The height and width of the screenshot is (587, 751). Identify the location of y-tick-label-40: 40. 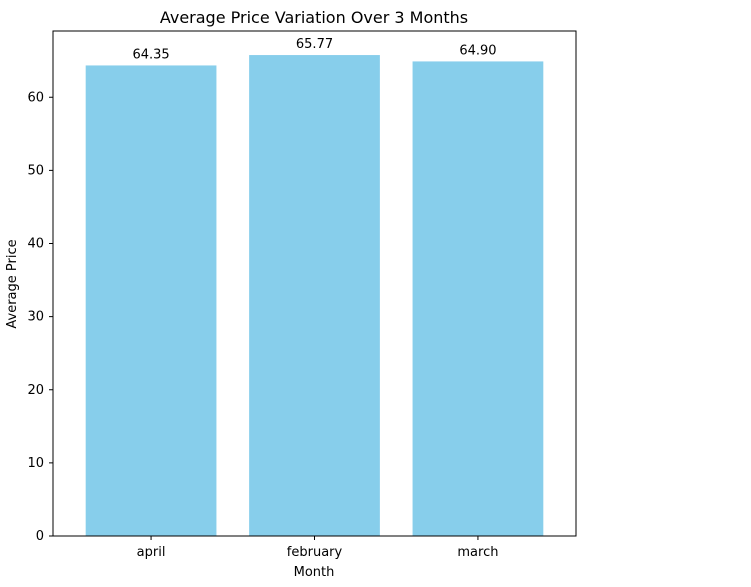
(35, 244).